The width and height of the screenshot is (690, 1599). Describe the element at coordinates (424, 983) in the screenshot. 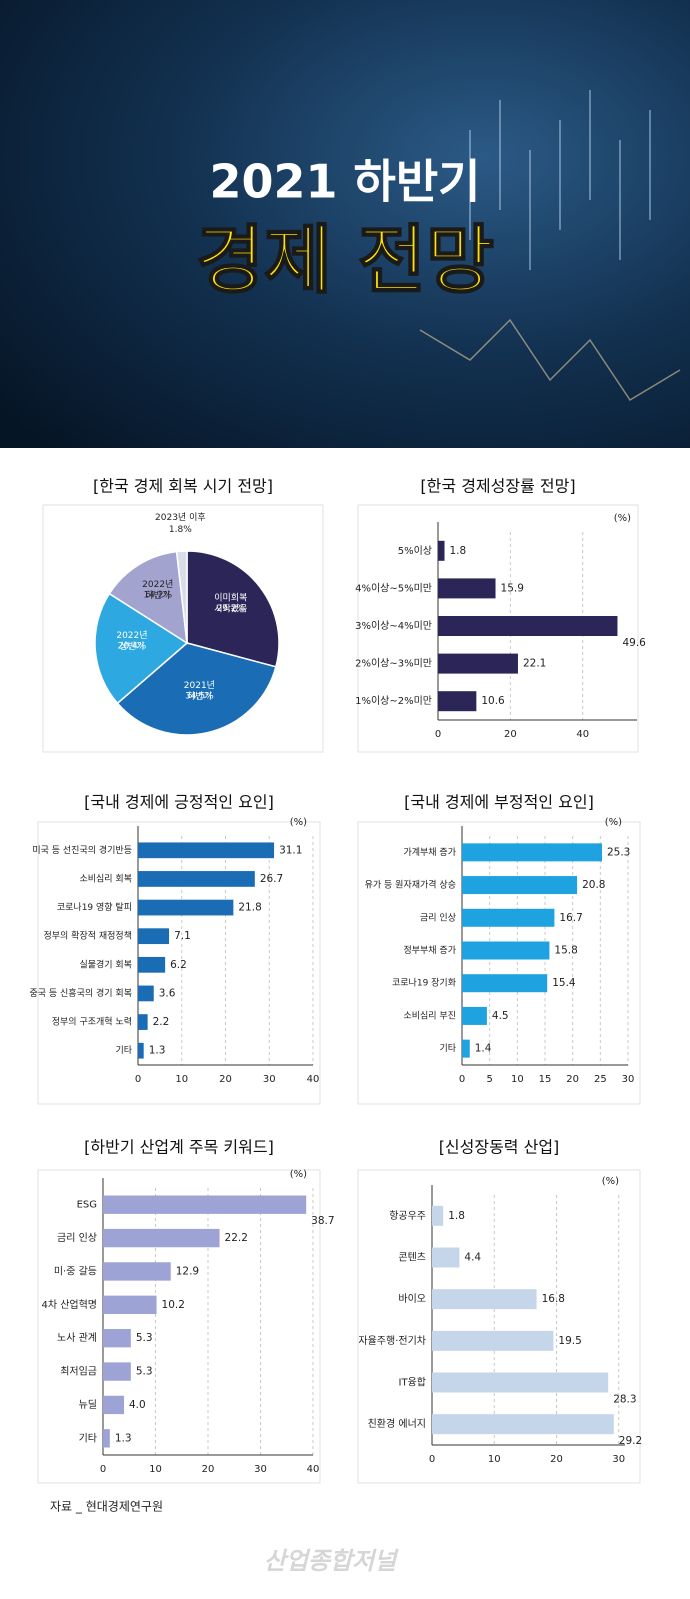

I see `category-label: 코로나19 장기화` at that location.